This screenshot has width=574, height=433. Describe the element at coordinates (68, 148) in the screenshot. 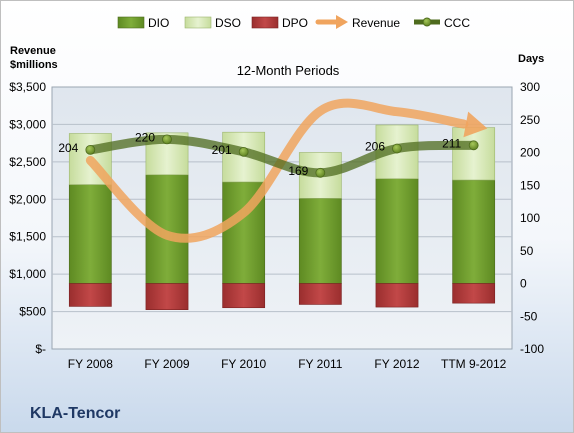

I see `ccc-data-label: 204` at that location.